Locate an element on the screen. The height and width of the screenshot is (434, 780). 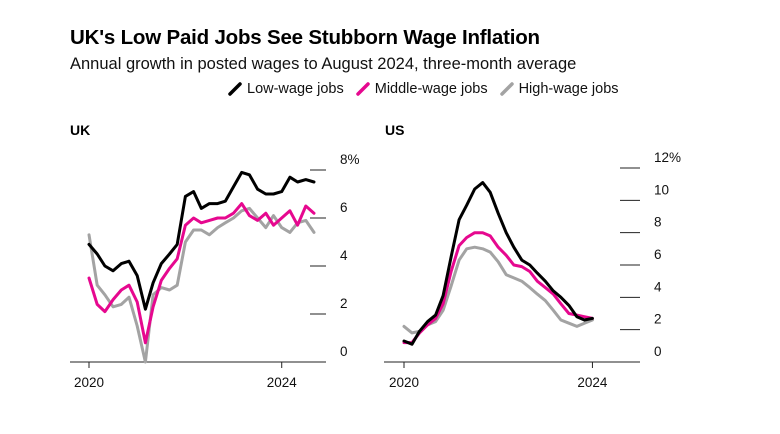
legend-swatch-high-wage is located at coordinates (506, 89).